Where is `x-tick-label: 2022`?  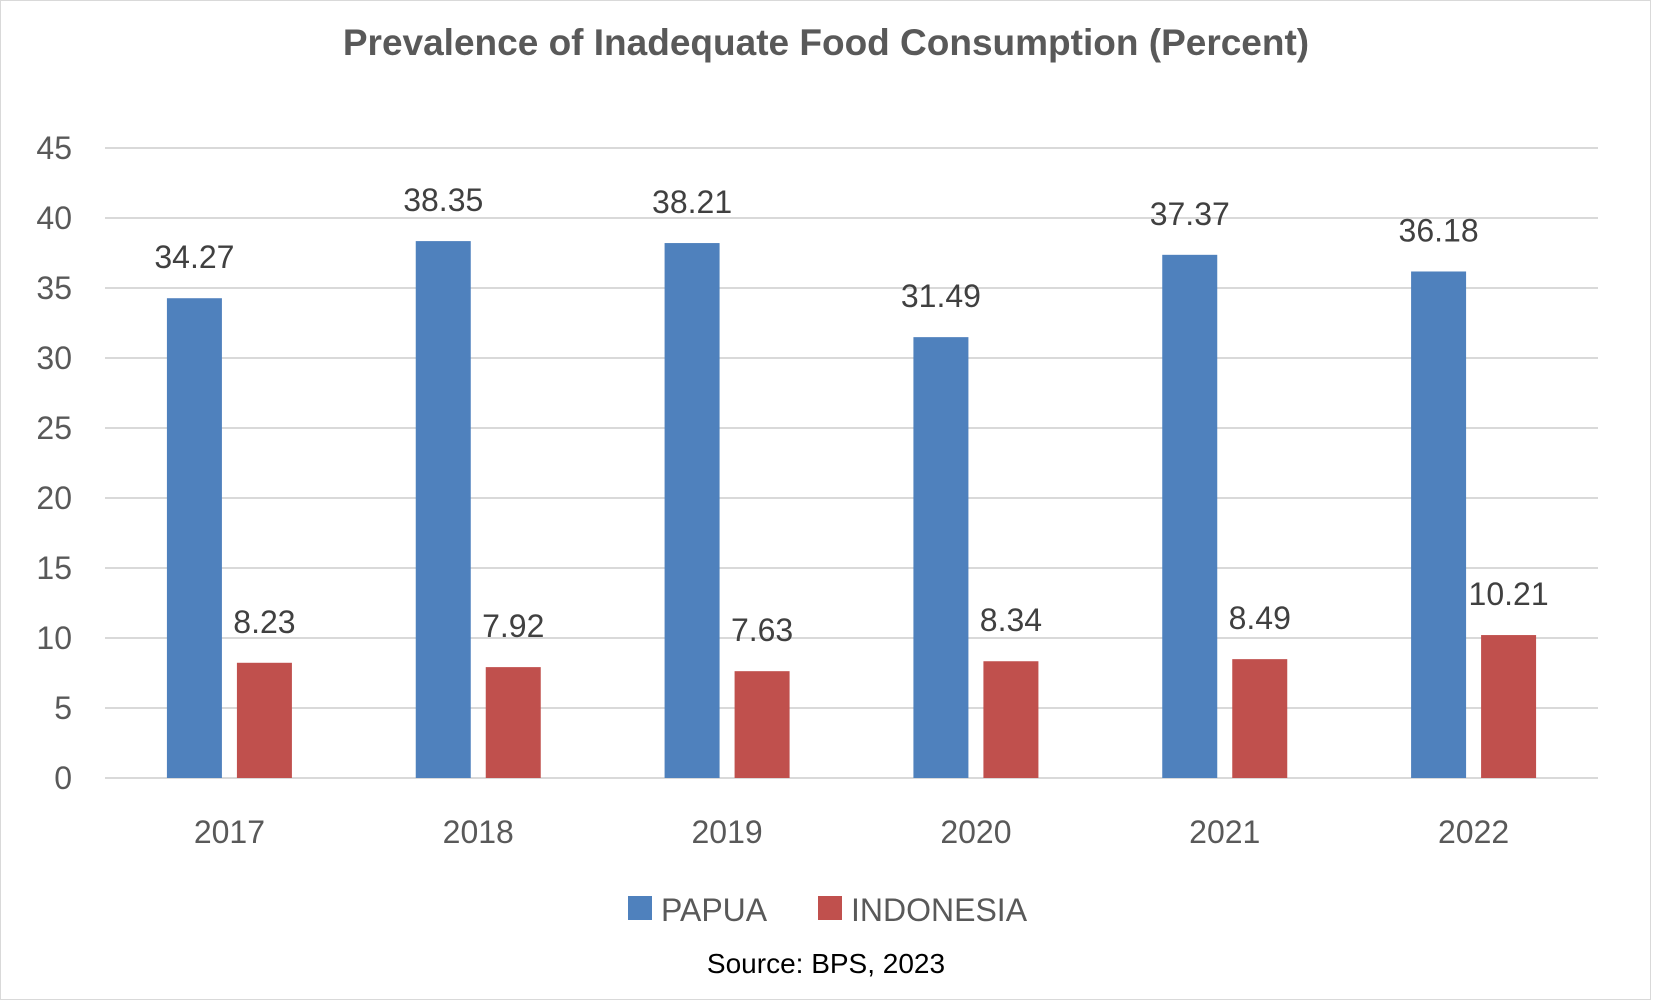 x-tick-label: 2022 is located at coordinates (1473, 832).